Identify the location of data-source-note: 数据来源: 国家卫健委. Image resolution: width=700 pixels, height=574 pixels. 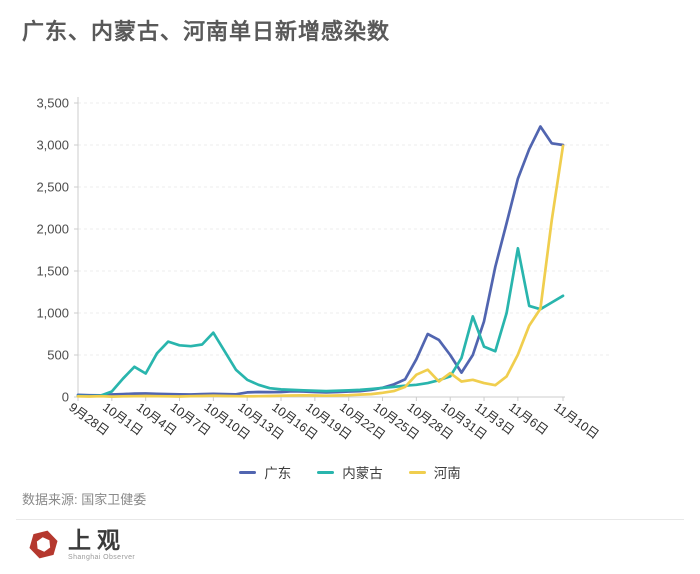
(84, 499).